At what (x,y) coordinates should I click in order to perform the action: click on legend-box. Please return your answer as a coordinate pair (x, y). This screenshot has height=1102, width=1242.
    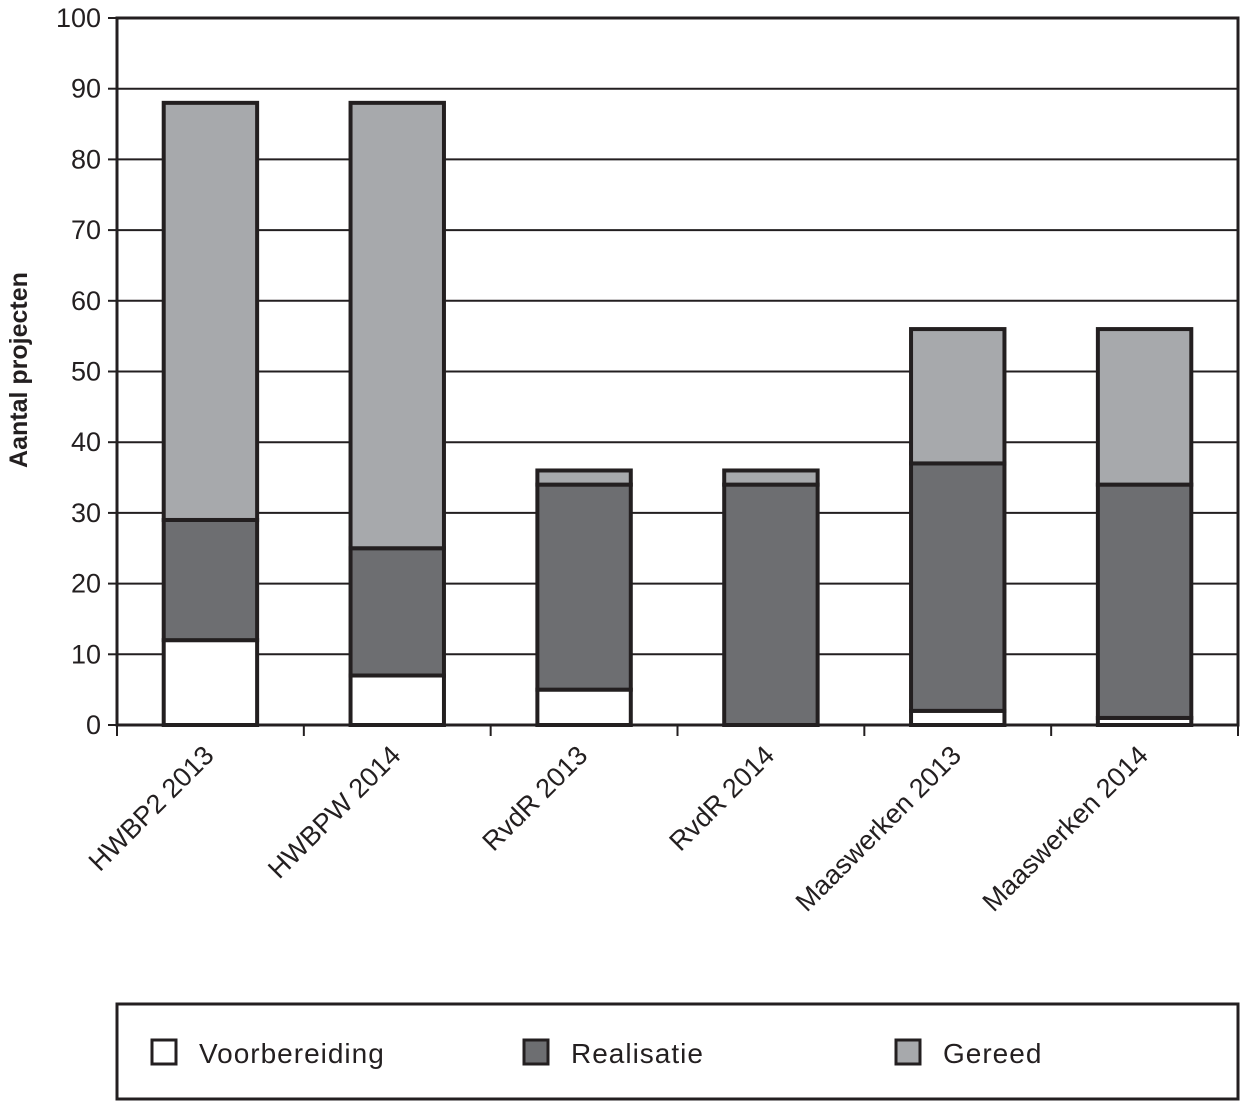
    Looking at the image, I should click on (677, 1051).